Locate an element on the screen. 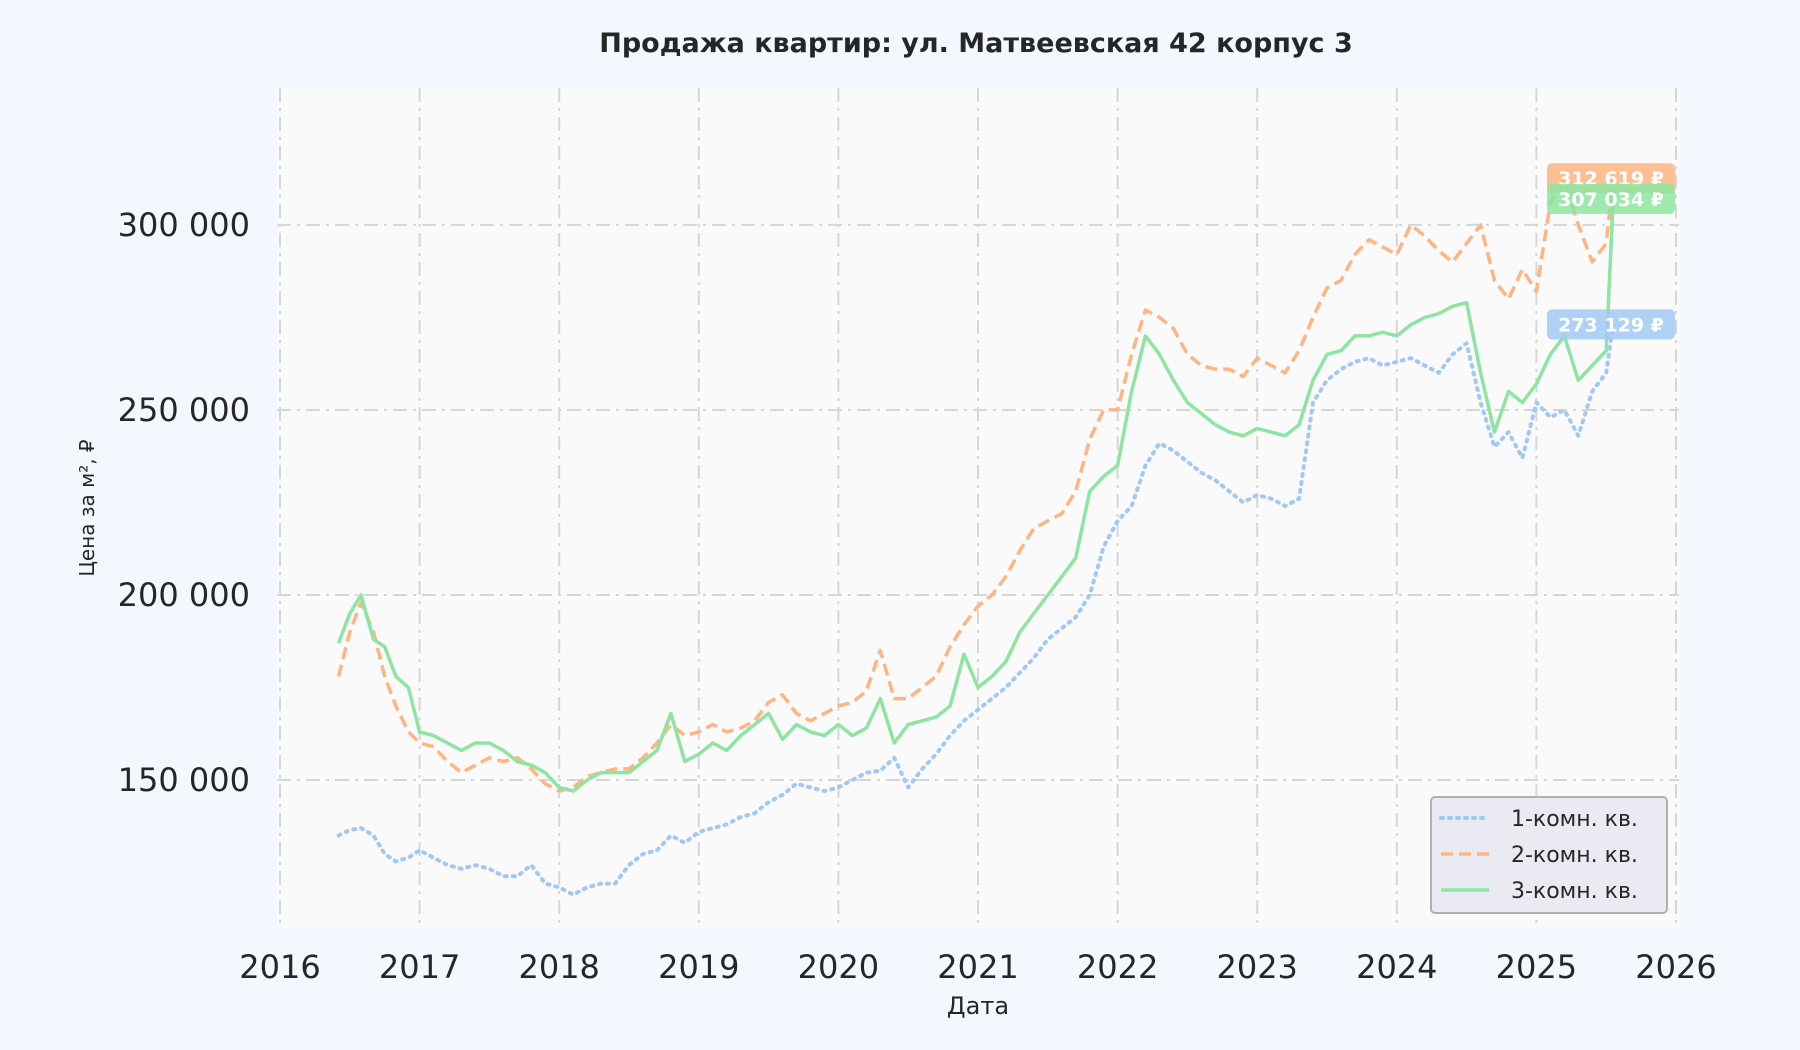 Image resolution: width=1800 pixels, height=1050 pixels. y-tick-label: 300 000 is located at coordinates (184, 225).